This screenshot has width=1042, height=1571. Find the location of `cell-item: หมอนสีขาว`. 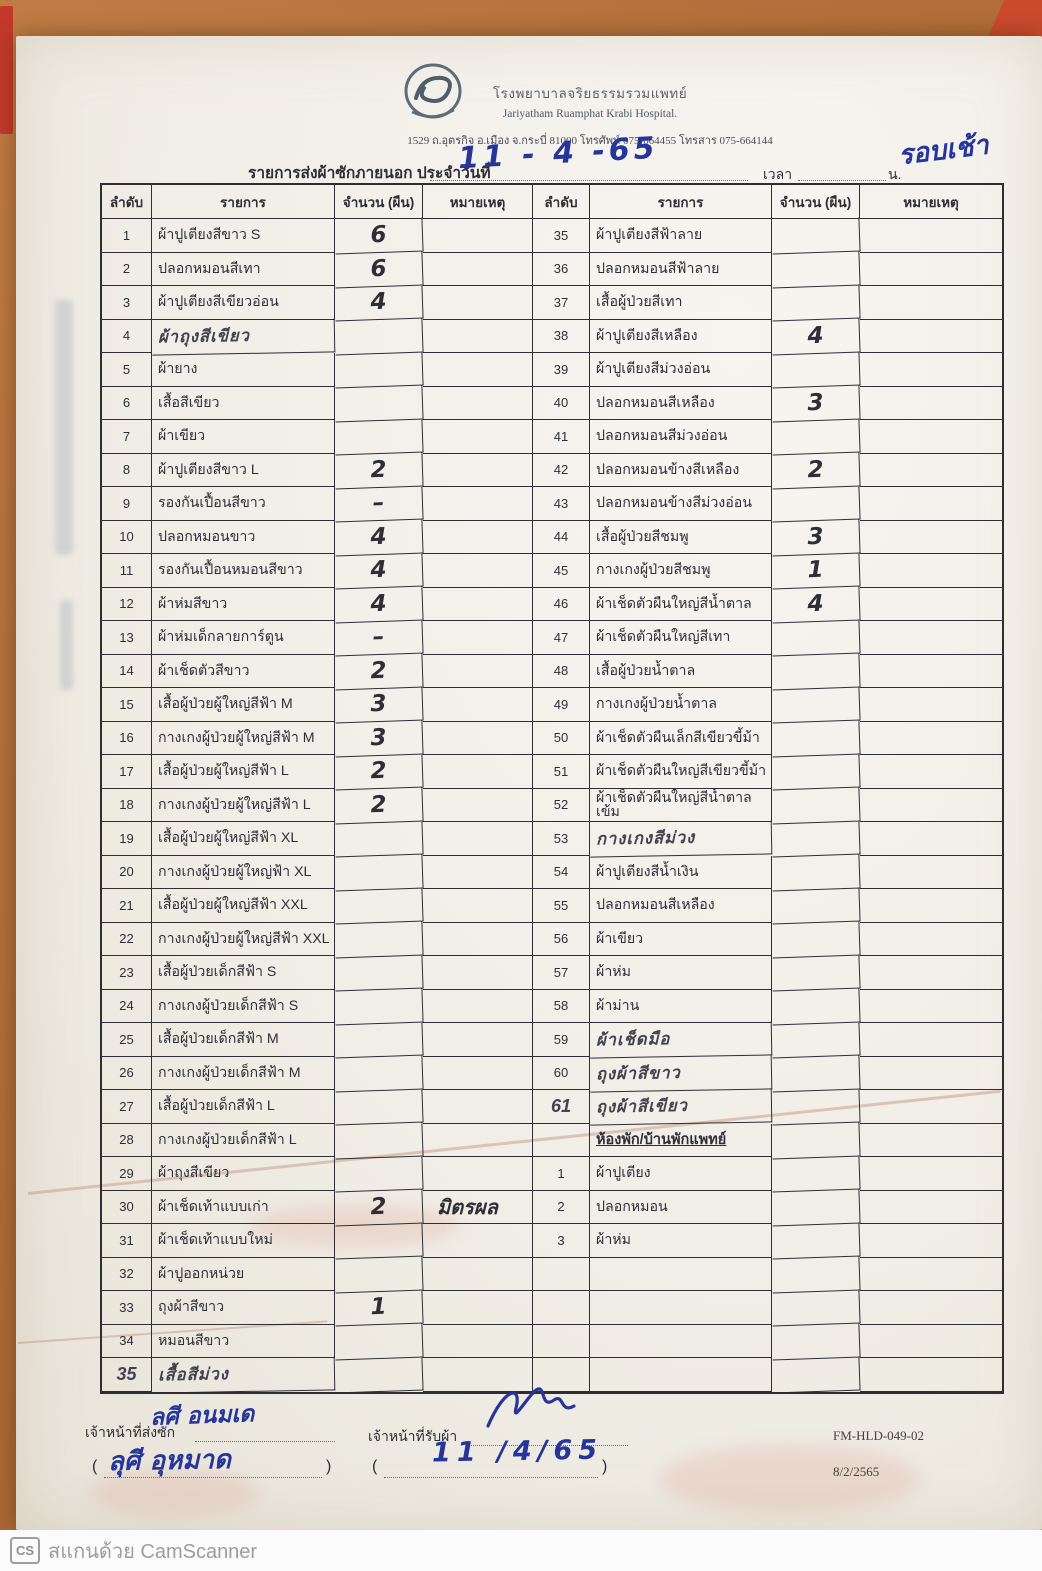

cell-item: หมอนสีขาว is located at coordinates (243, 1341).